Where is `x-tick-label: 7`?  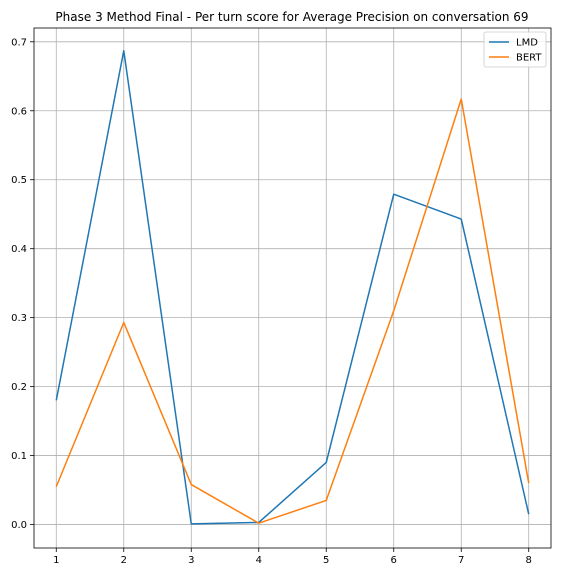
x-tick-label: 7 is located at coordinates (461, 560).